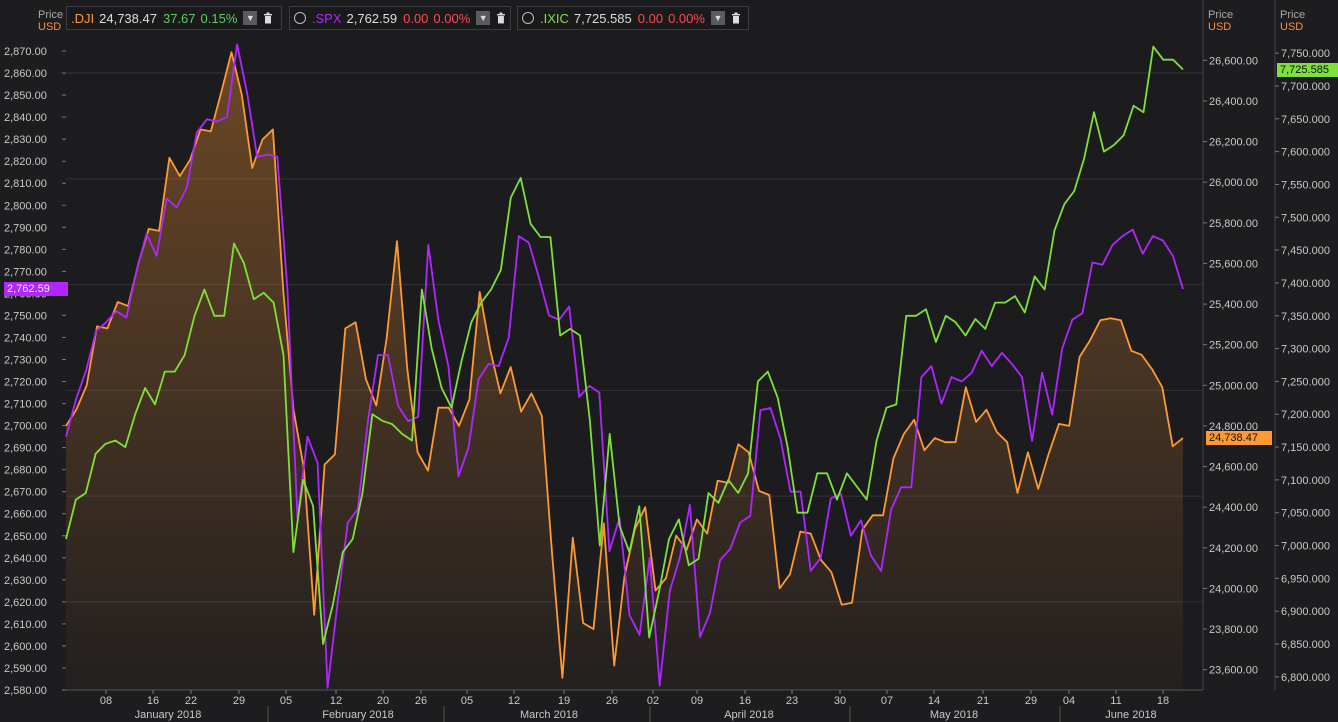 The image size is (1338, 722). I want to click on x-tick-label: 18, so click(1163, 701).